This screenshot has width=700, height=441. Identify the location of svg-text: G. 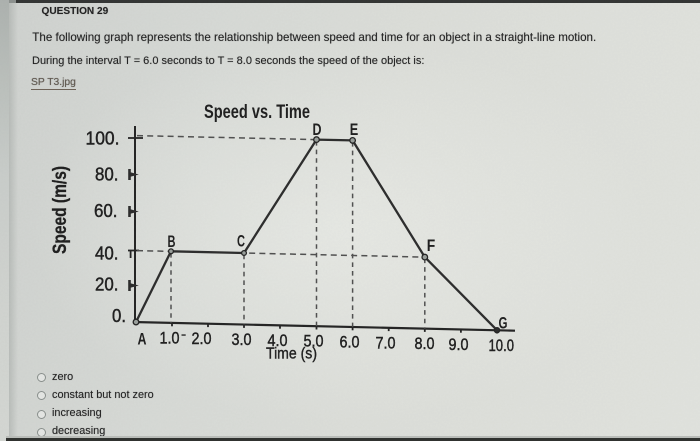
(503, 324).